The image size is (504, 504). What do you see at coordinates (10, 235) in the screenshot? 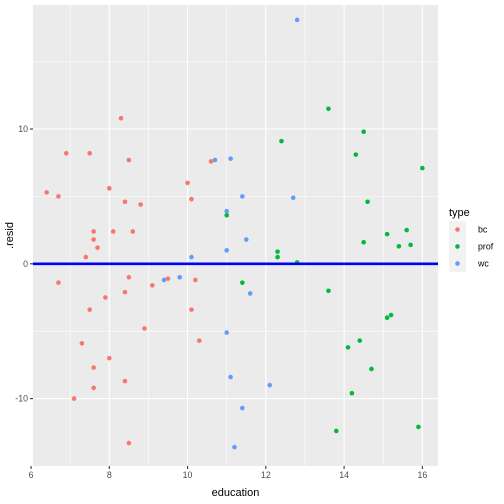
I see `y-axis-title: .resid` at bounding box center [10, 235].